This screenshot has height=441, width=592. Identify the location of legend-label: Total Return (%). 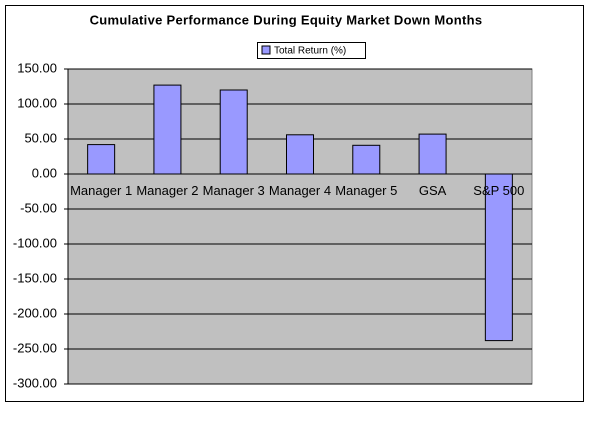
(310, 51).